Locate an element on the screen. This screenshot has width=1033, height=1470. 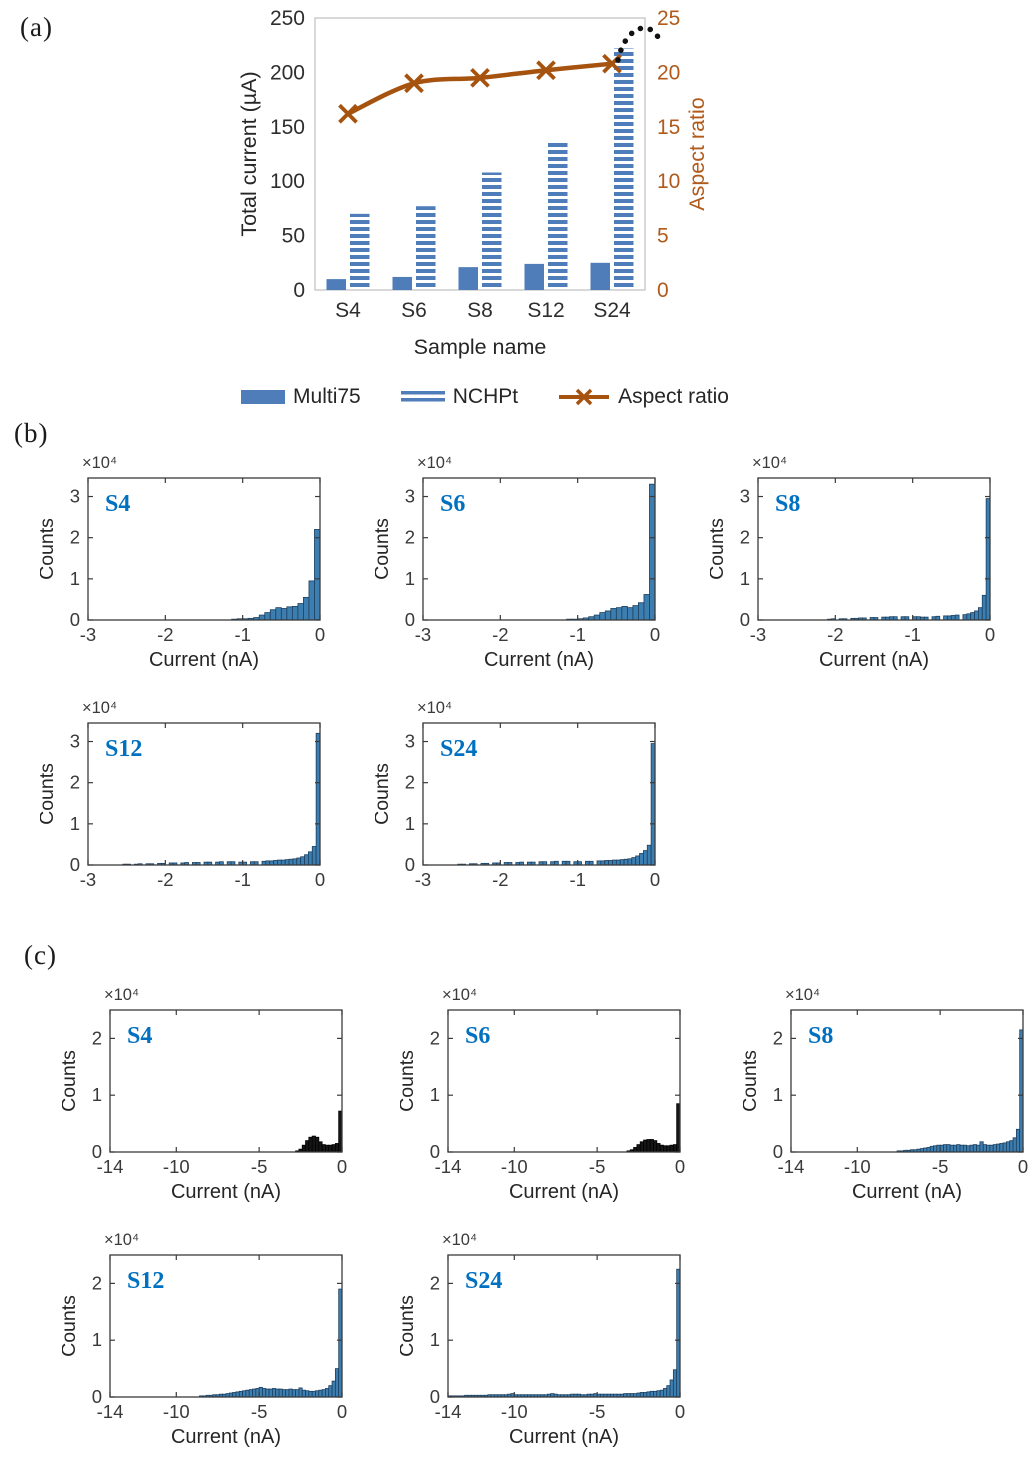
bar-nchpt-S6 is located at coordinates (426, 248).